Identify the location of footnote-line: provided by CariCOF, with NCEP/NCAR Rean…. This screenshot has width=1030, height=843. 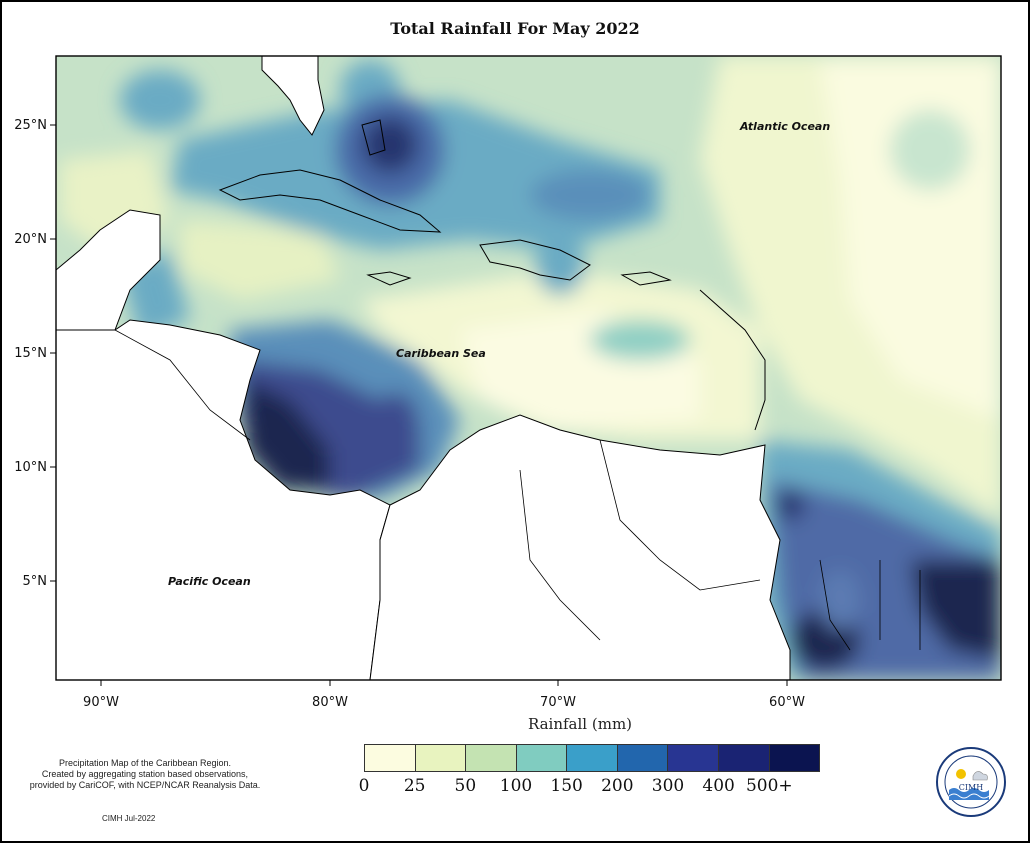
(145, 785).